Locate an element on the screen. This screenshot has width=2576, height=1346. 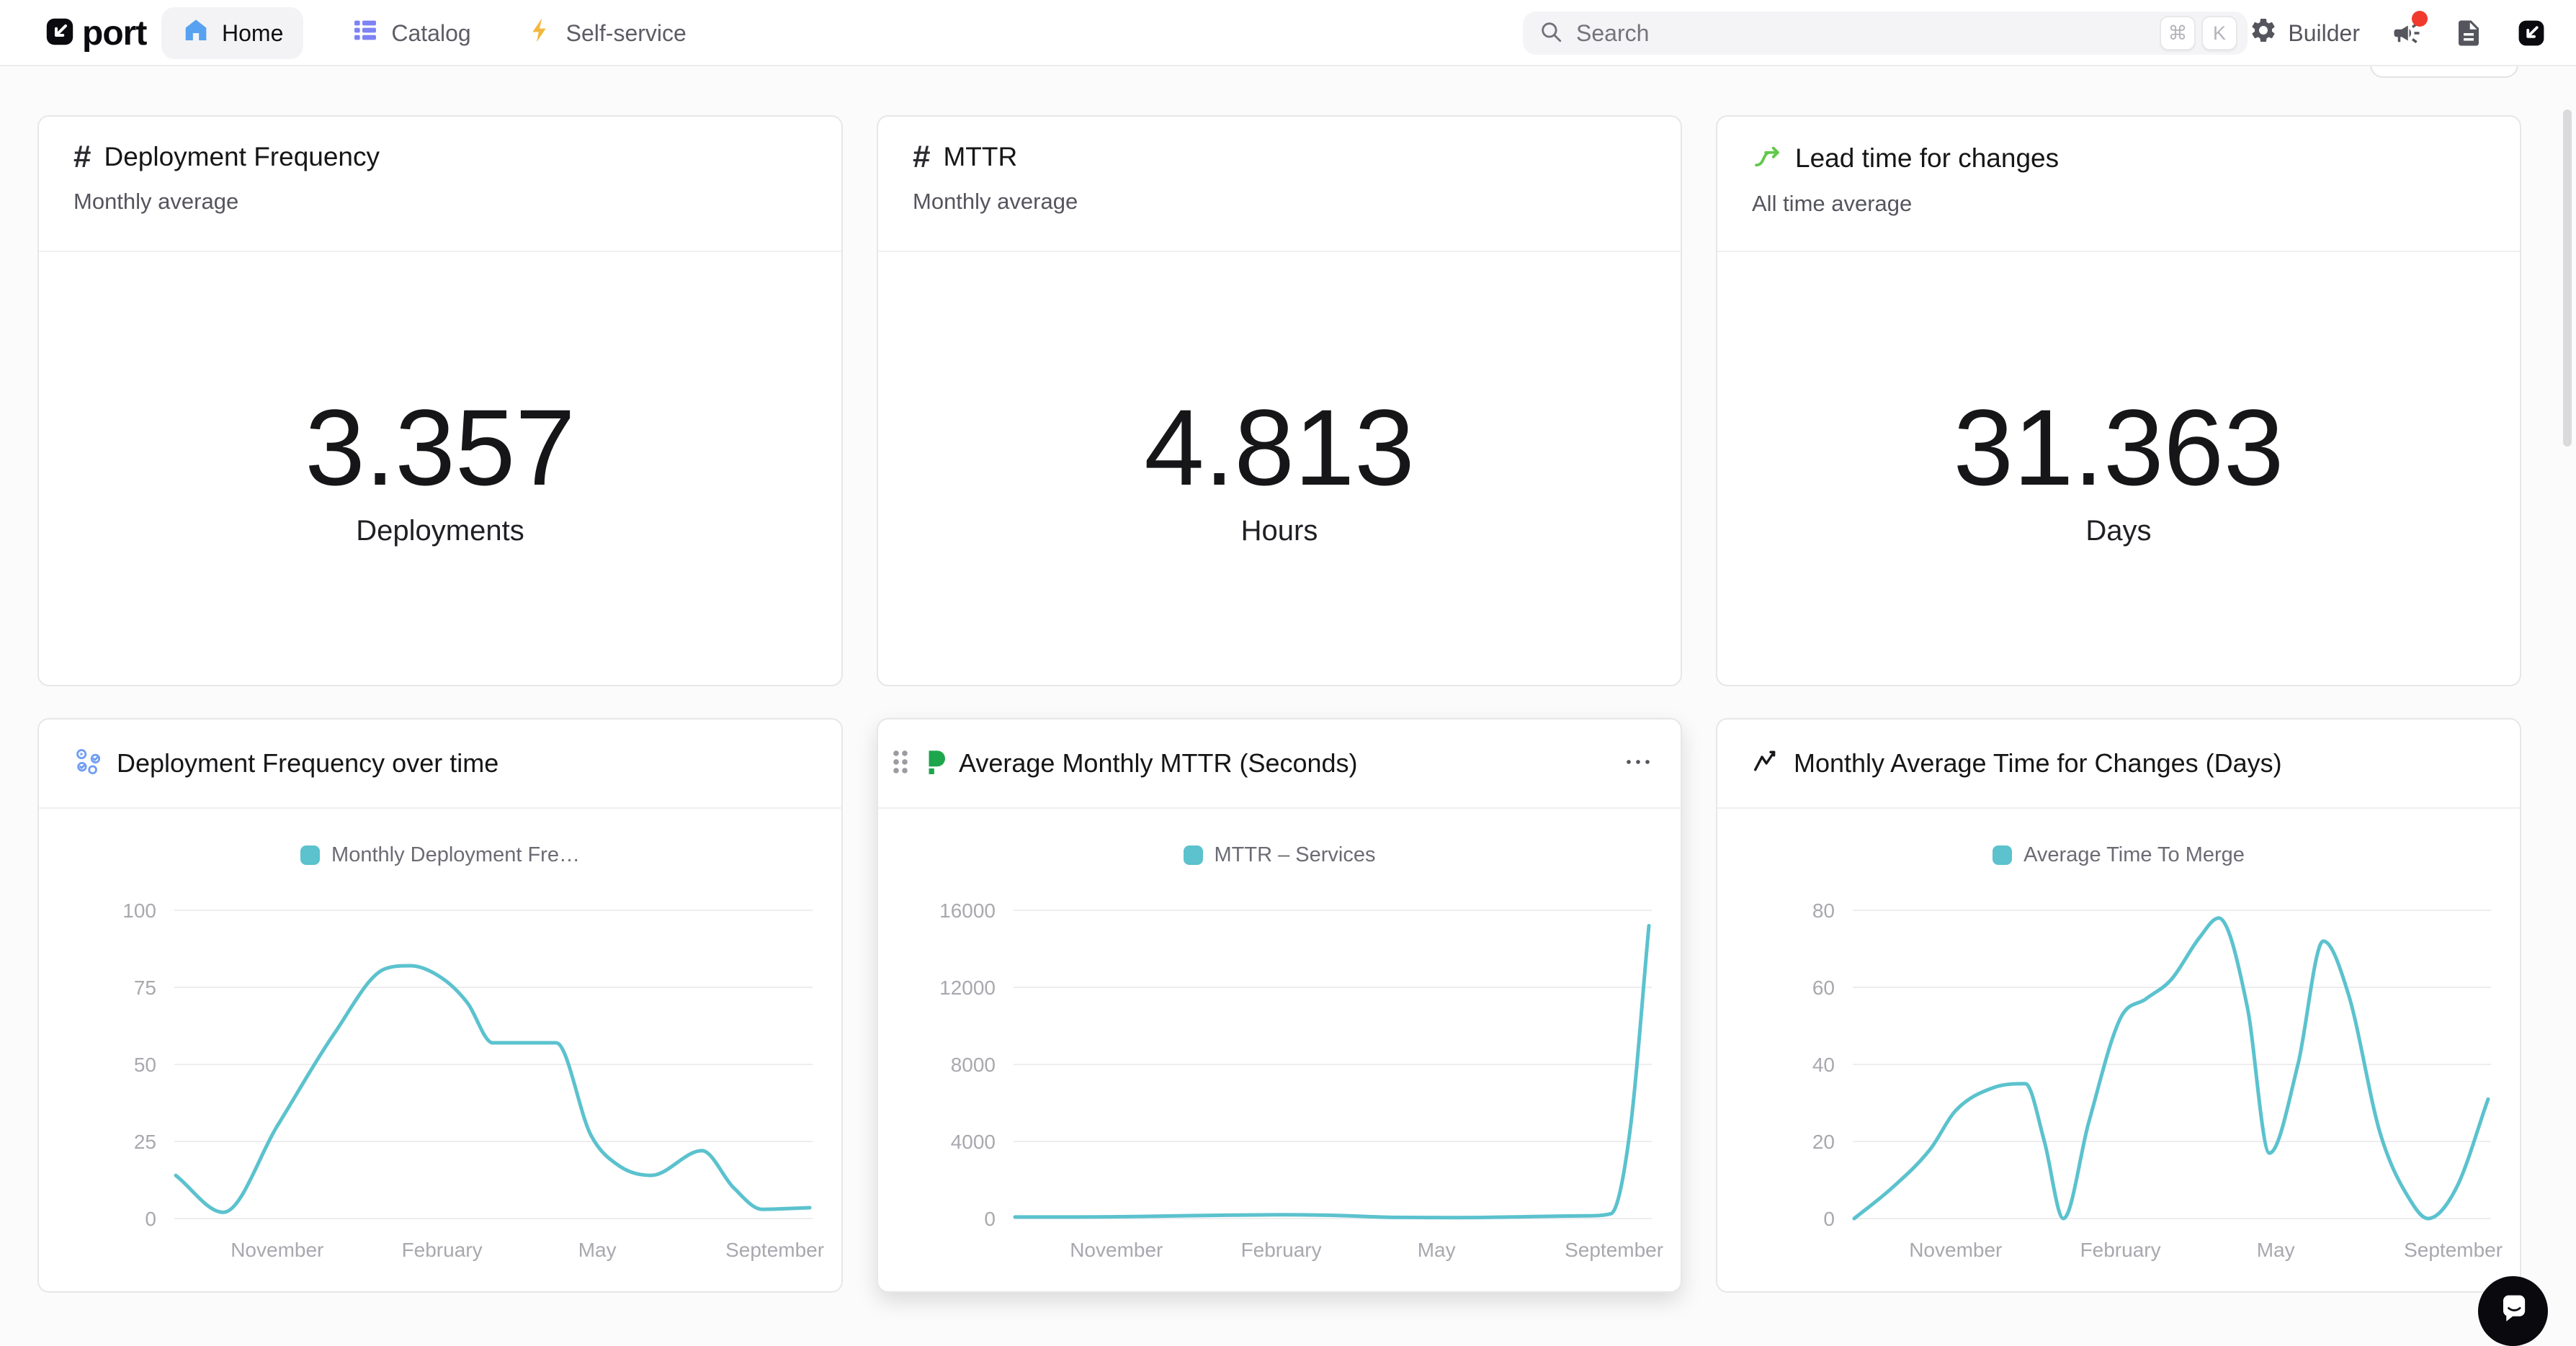
stat-title: Lead time for changes is located at coordinates (1927, 158).